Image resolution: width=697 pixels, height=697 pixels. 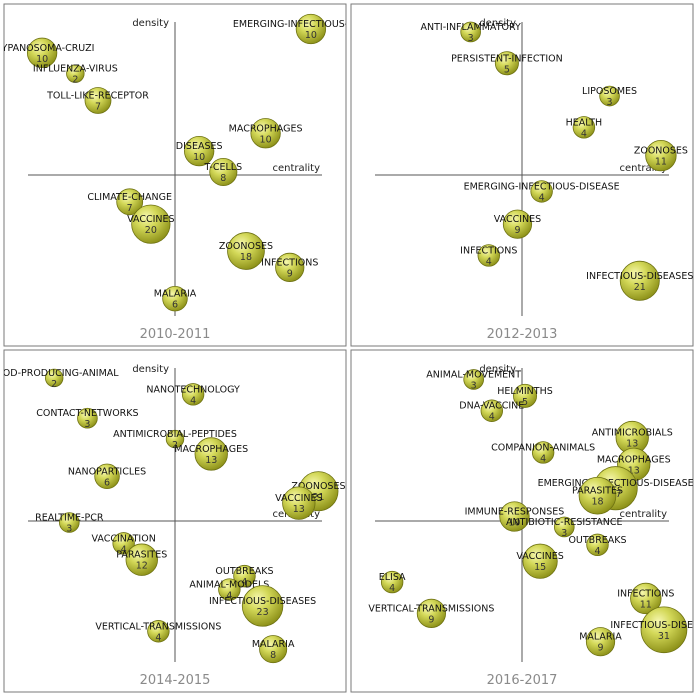 What do you see at coordinates (522, 680) in the screenshot?
I see `panel-title: 2016-2017` at bounding box center [522, 680].